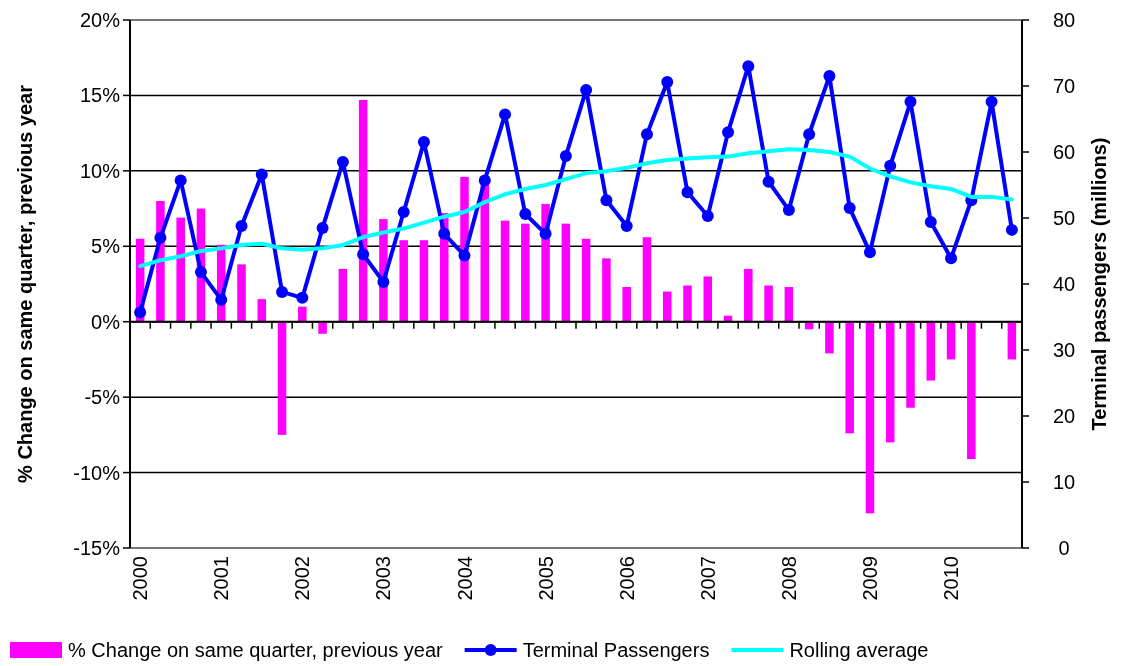  Describe the element at coordinates (1064, 284) in the screenshot. I see `y2-tick-label: 40` at that location.